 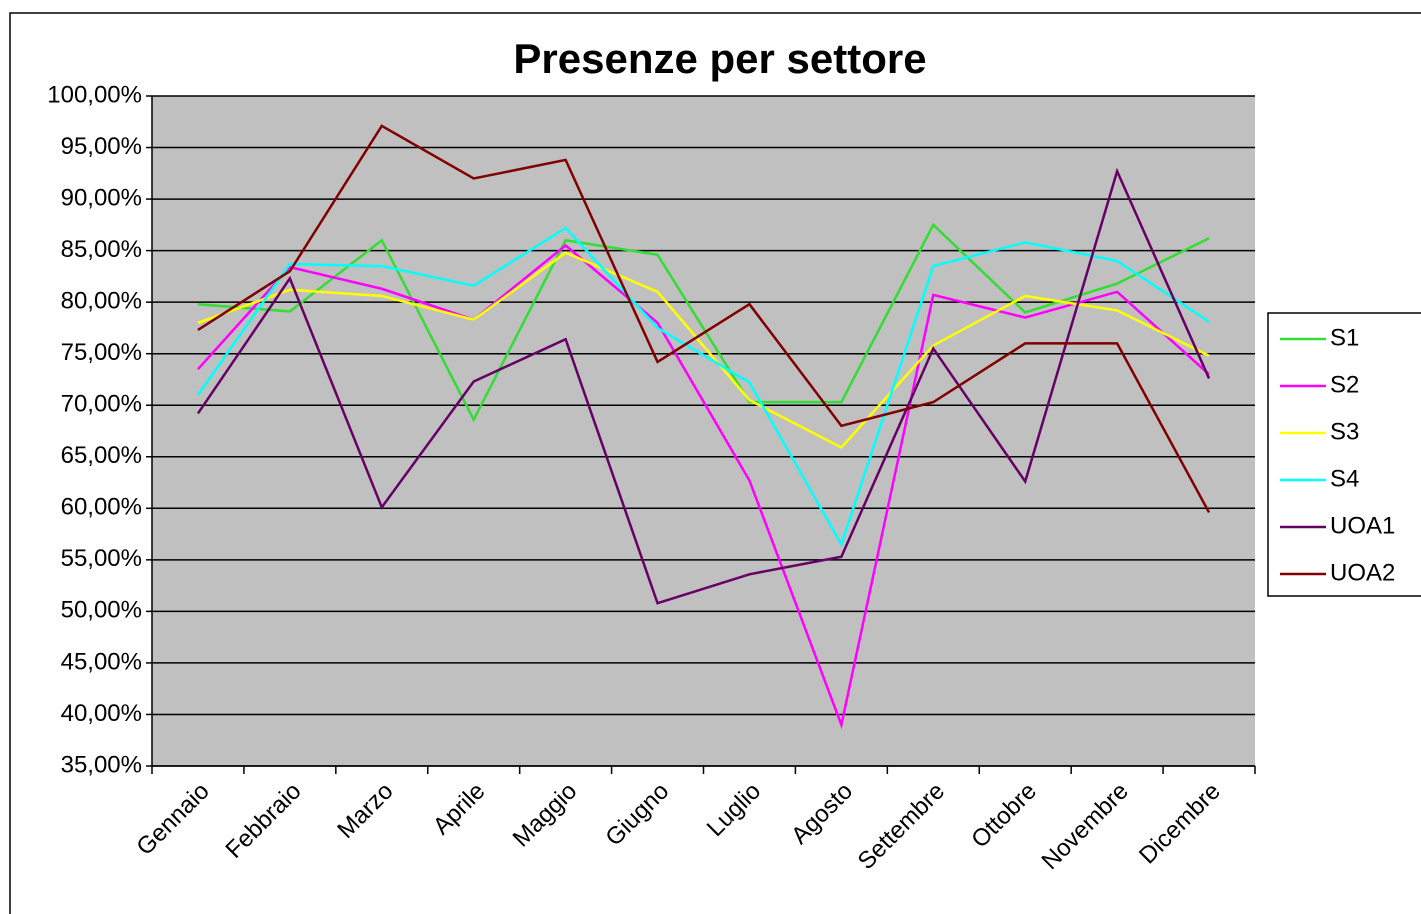 I want to click on y-tick-label: 75,00%, so click(x=101, y=352).